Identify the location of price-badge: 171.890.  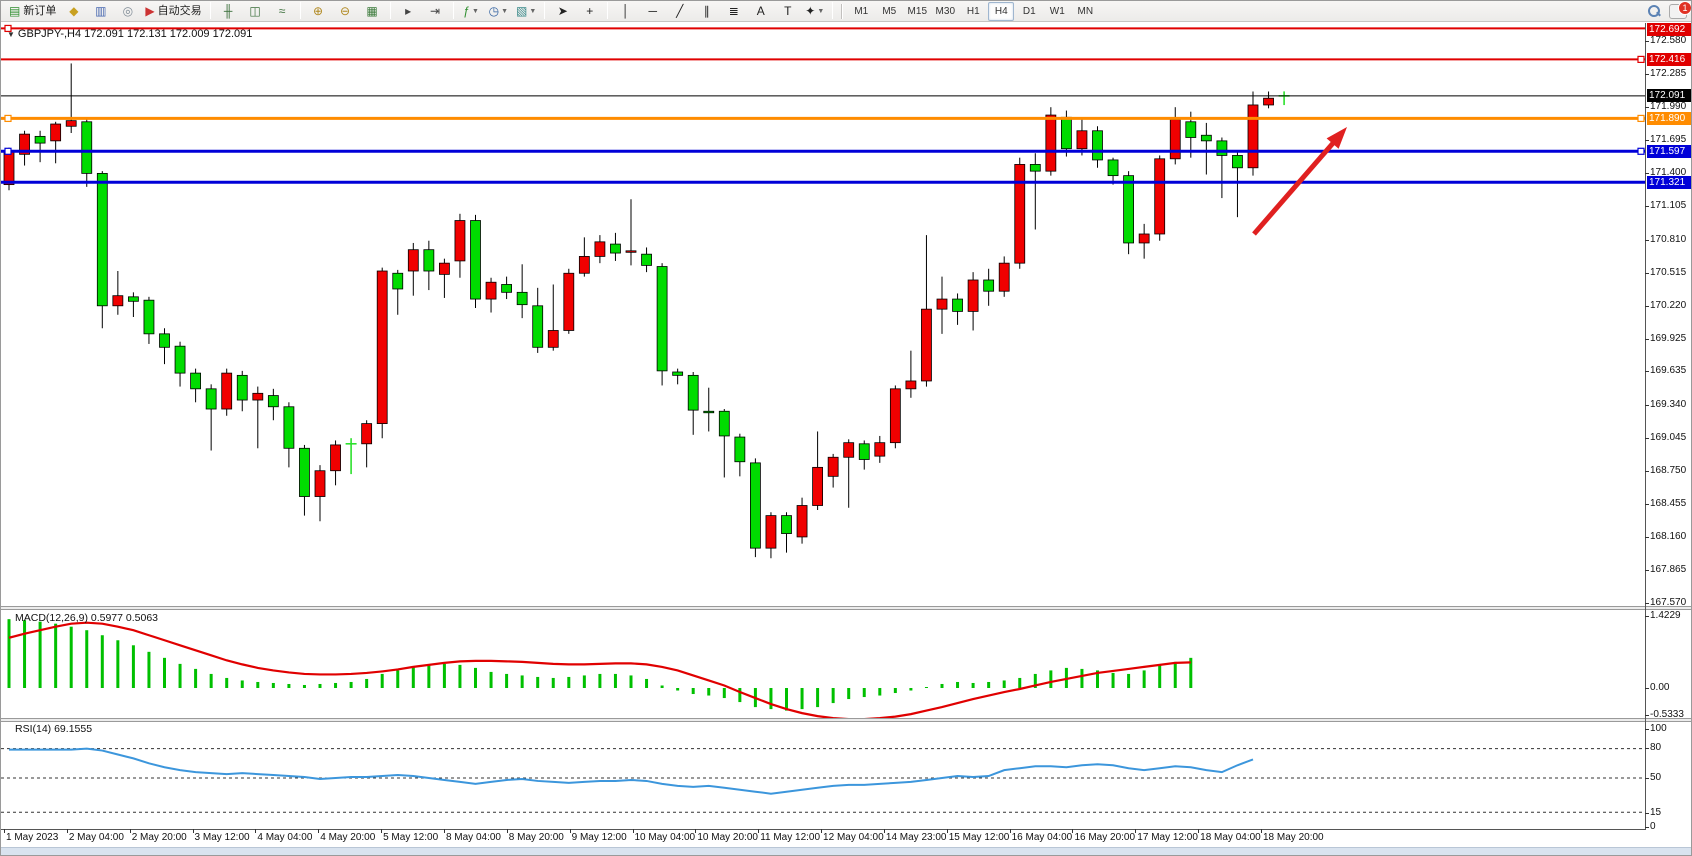
(1669, 118).